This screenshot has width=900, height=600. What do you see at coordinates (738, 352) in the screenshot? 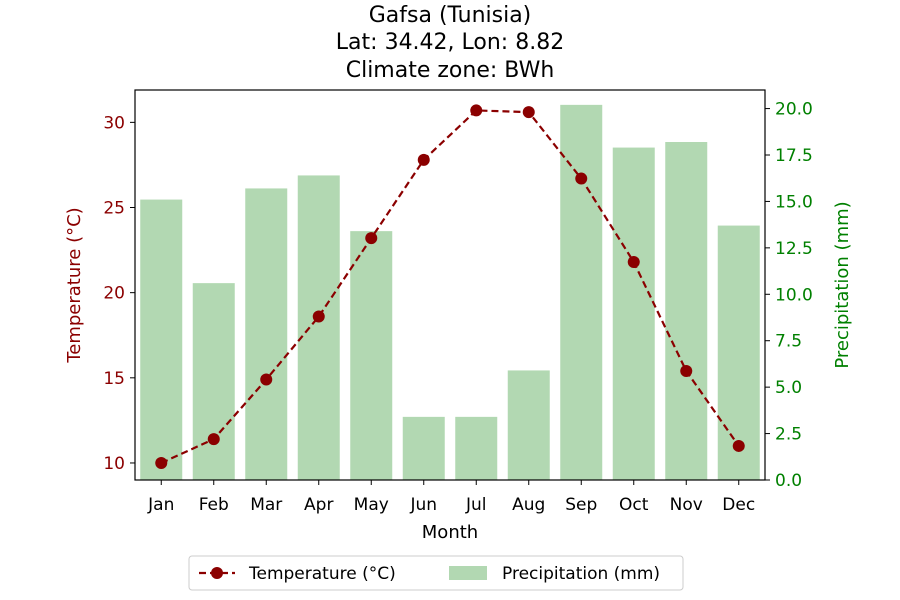
I see `precipitation-bar-dec` at bounding box center [738, 352].